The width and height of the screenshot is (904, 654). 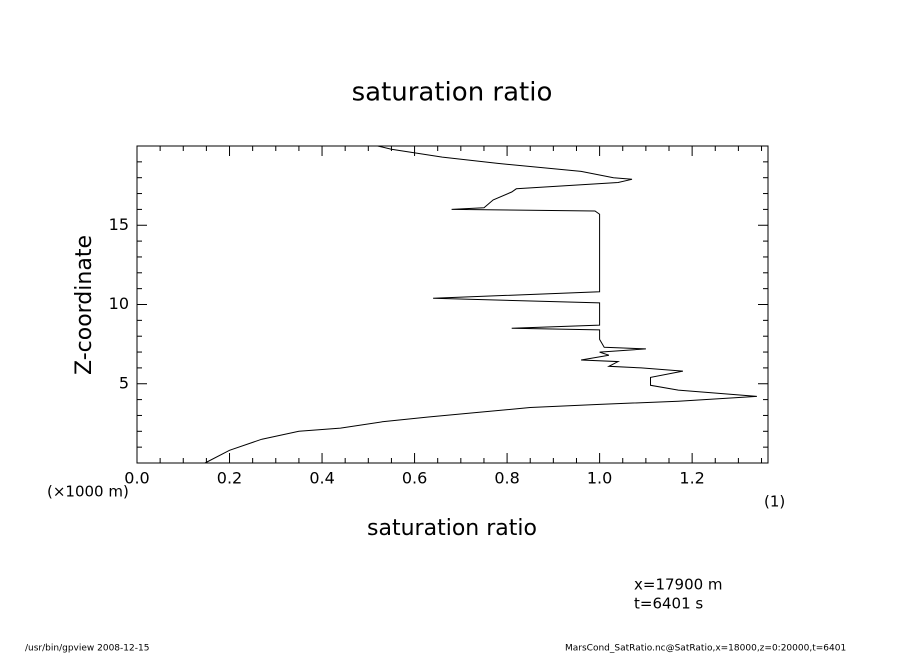 I want to click on x-tick-label: 0.6, so click(x=414, y=478).